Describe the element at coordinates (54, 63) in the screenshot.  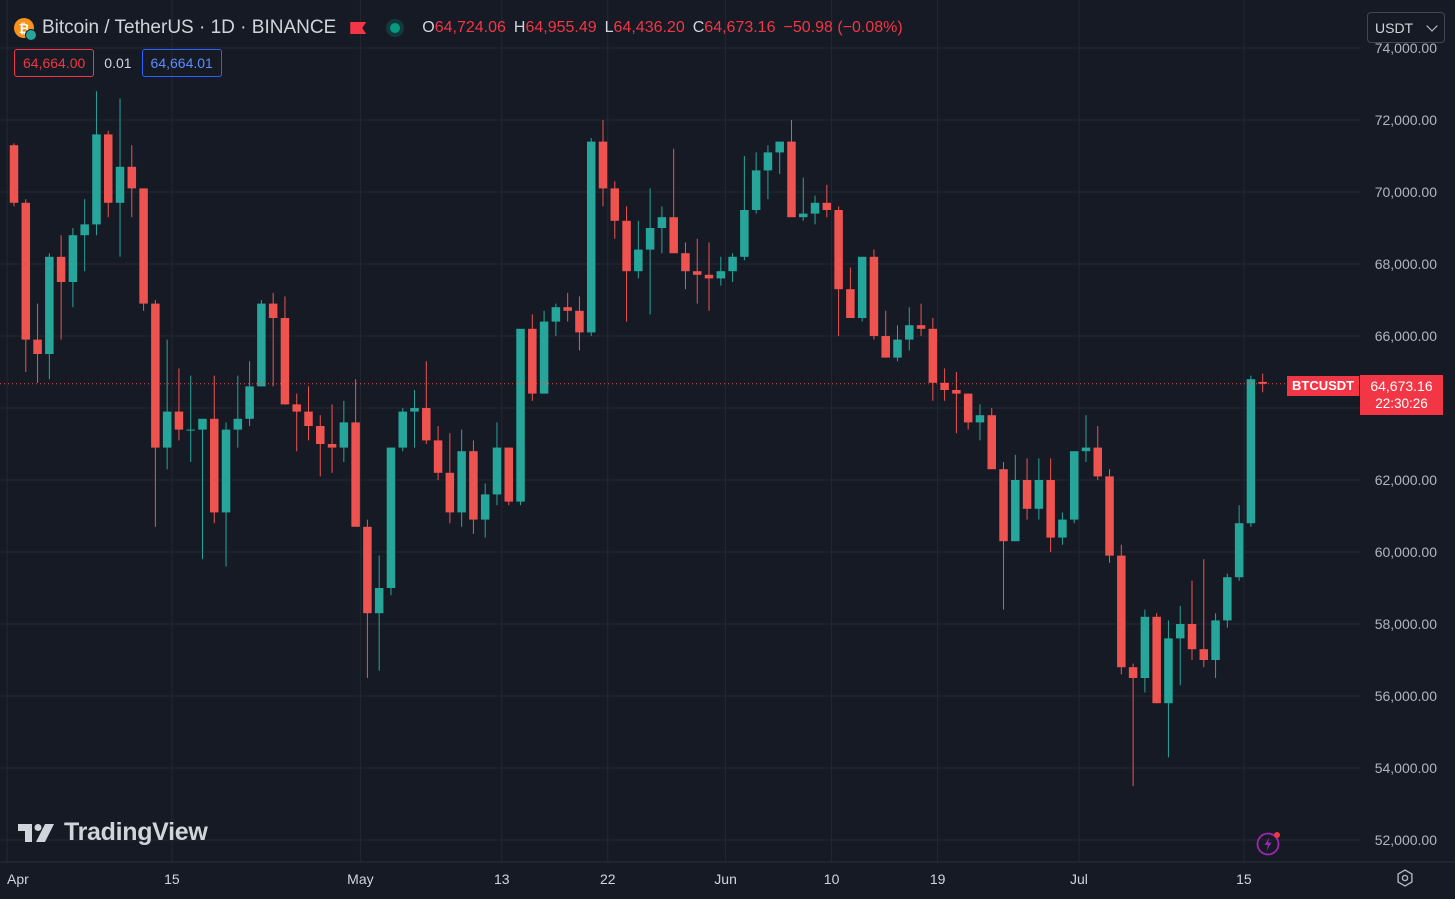
I see `sell-button: 64,664.00` at that location.